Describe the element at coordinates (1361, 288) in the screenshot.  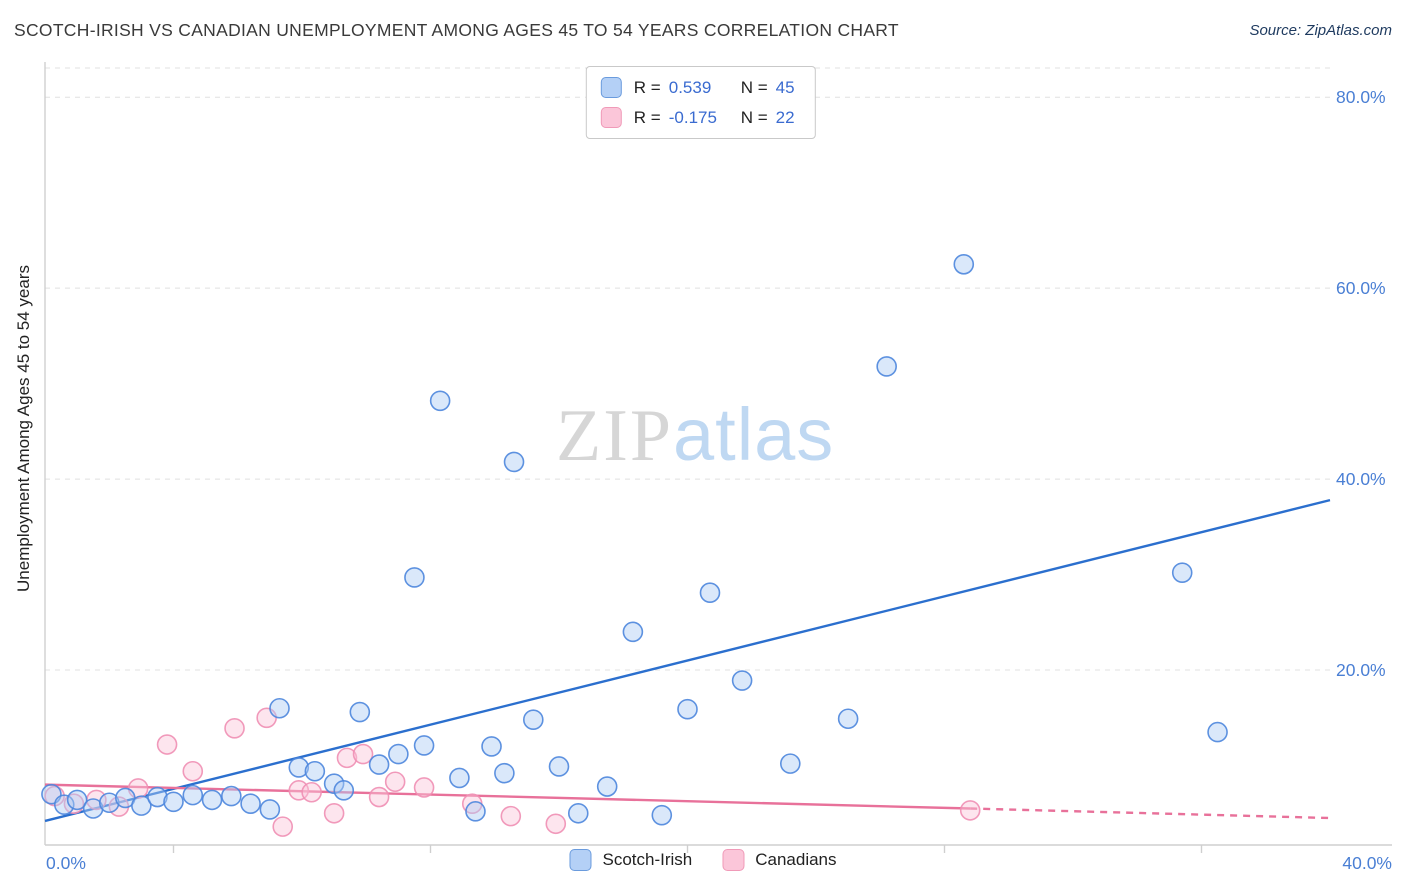
I see `y-tick-label-60.0%: 60.0%` at that location.